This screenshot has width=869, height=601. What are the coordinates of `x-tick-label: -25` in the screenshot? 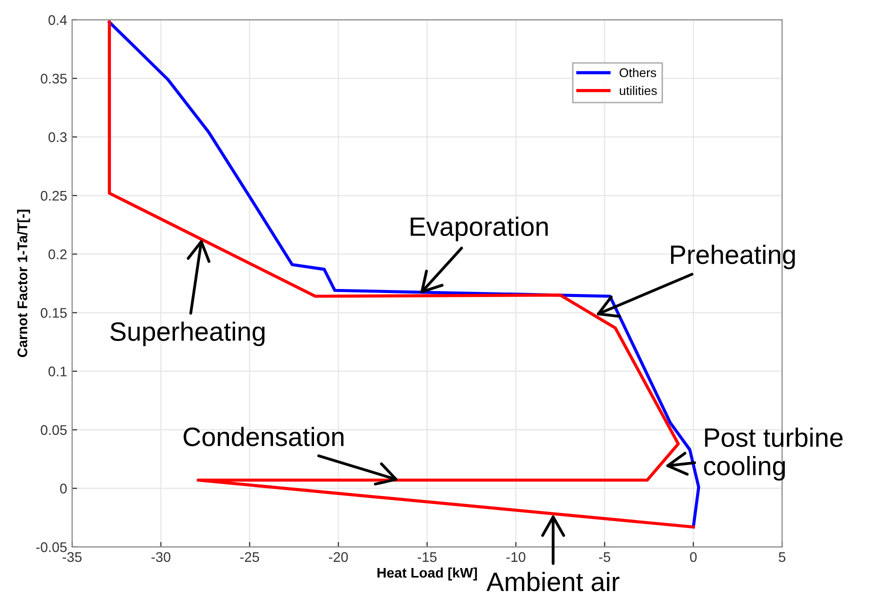 It's located at (250, 557).